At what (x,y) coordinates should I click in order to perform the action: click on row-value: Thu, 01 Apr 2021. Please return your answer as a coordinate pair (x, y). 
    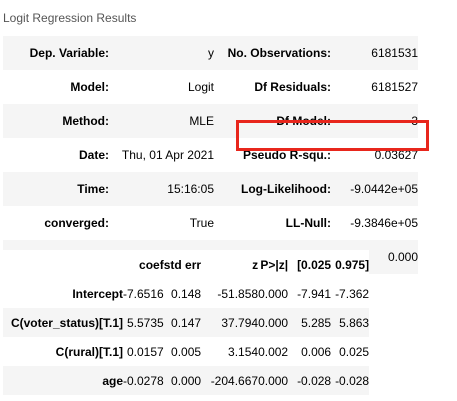
    Looking at the image, I should click on (167, 155).